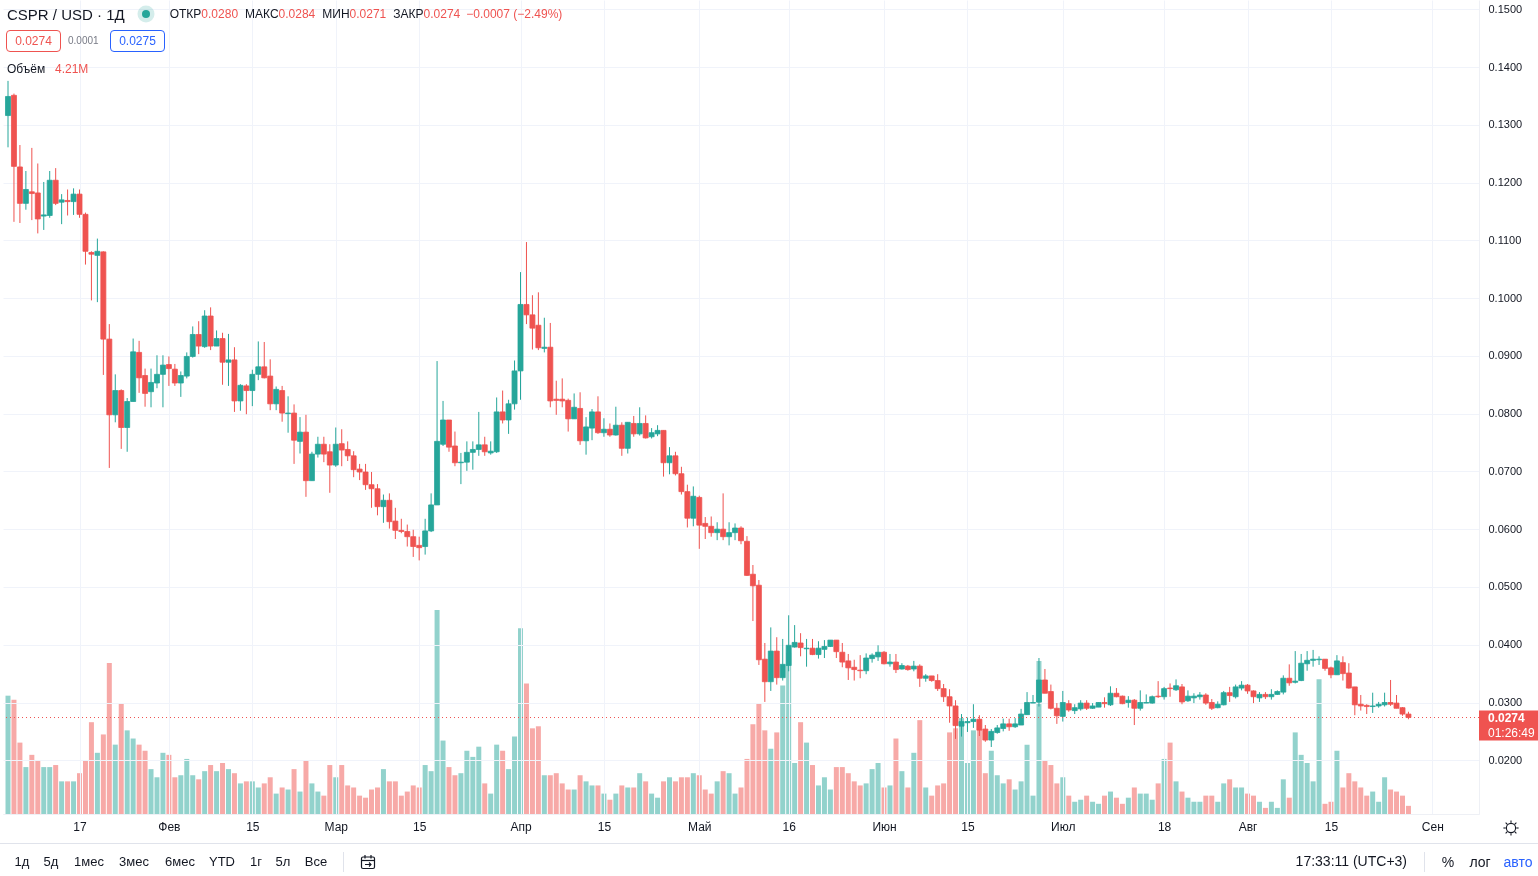  I want to click on annotation: ОТКР, so click(185, 14).